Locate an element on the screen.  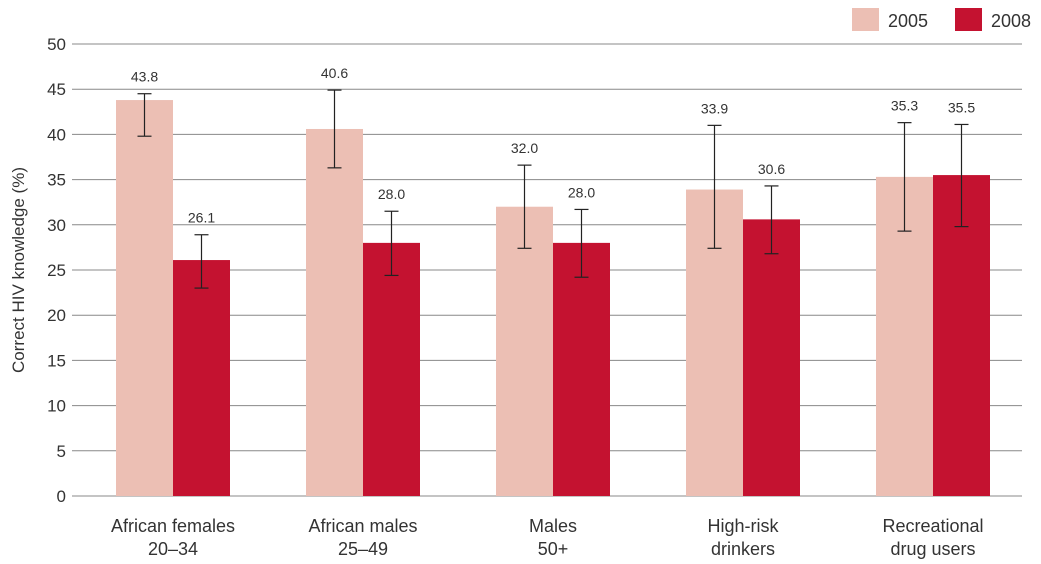
legend-item-2008: 2008 is located at coordinates (993, 19).